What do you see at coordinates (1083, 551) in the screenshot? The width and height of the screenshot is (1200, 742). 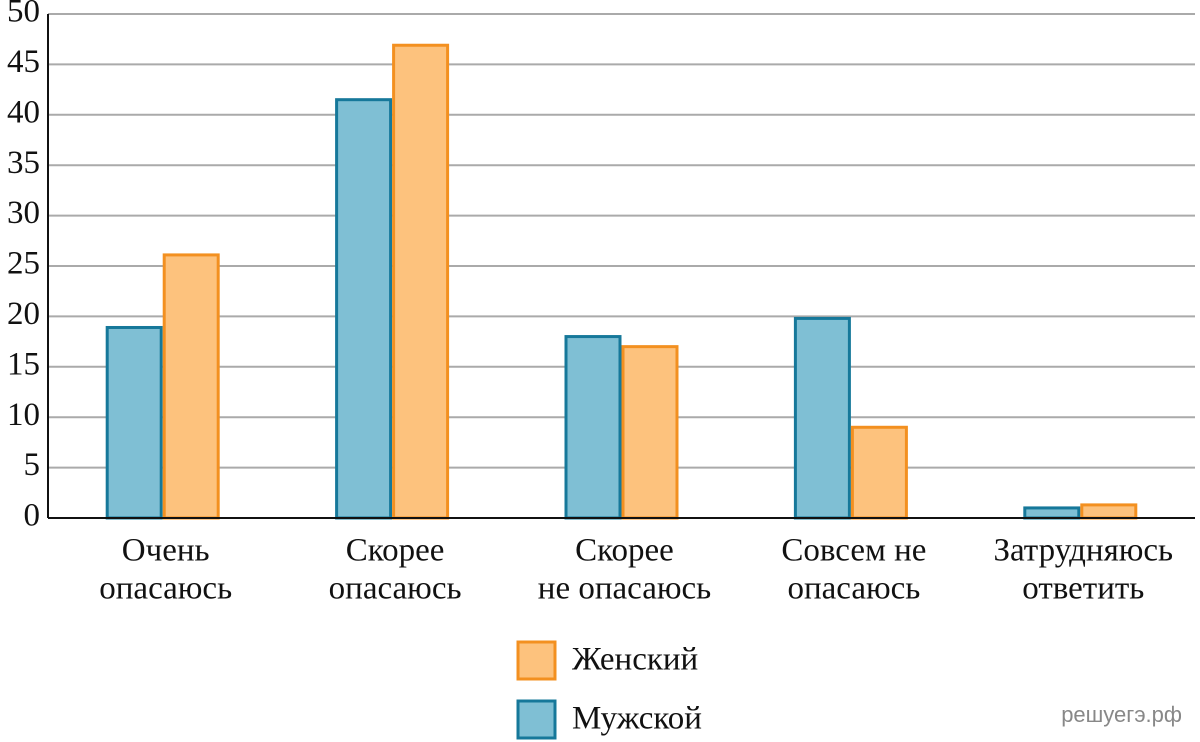 I see `x-tick-label: Затрудняюсь` at bounding box center [1083, 551].